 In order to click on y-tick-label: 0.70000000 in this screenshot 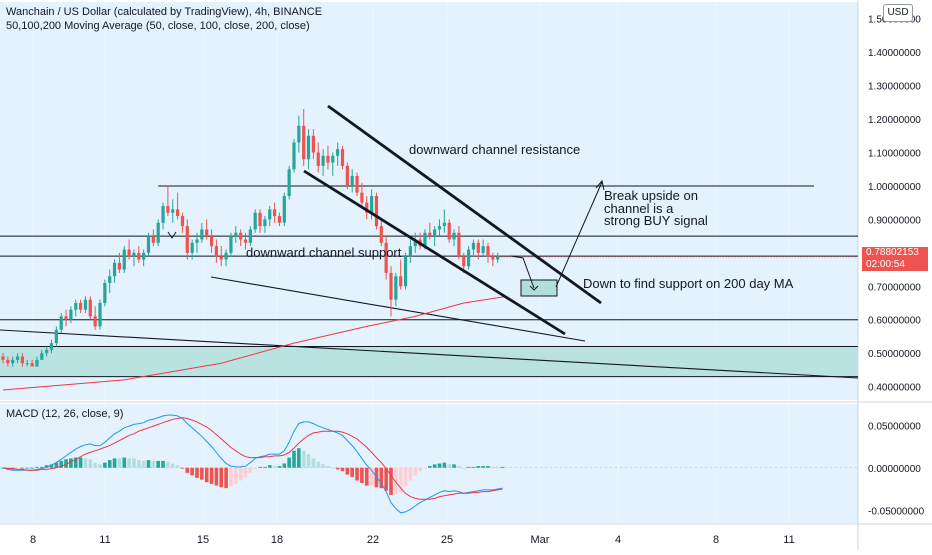, I will do `click(894, 287)`.